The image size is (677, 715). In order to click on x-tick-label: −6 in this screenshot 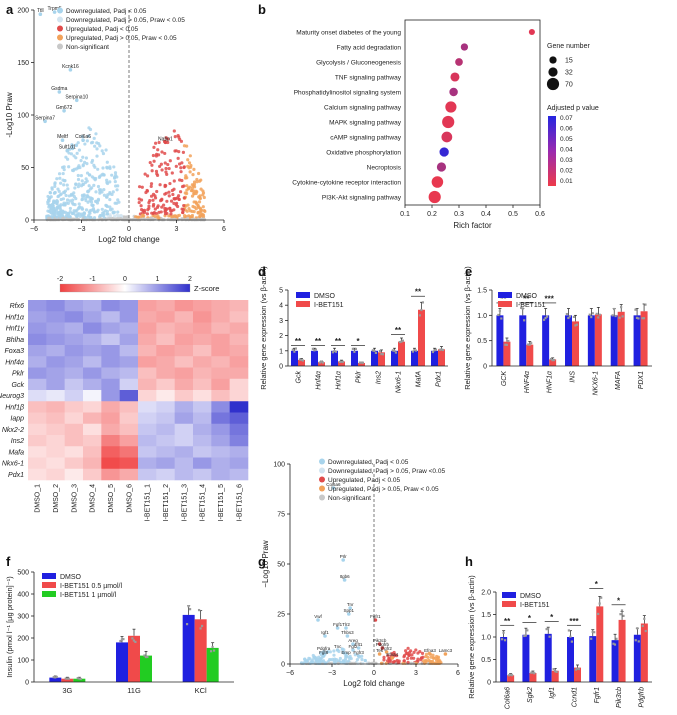, I will do `click(34, 229)`.